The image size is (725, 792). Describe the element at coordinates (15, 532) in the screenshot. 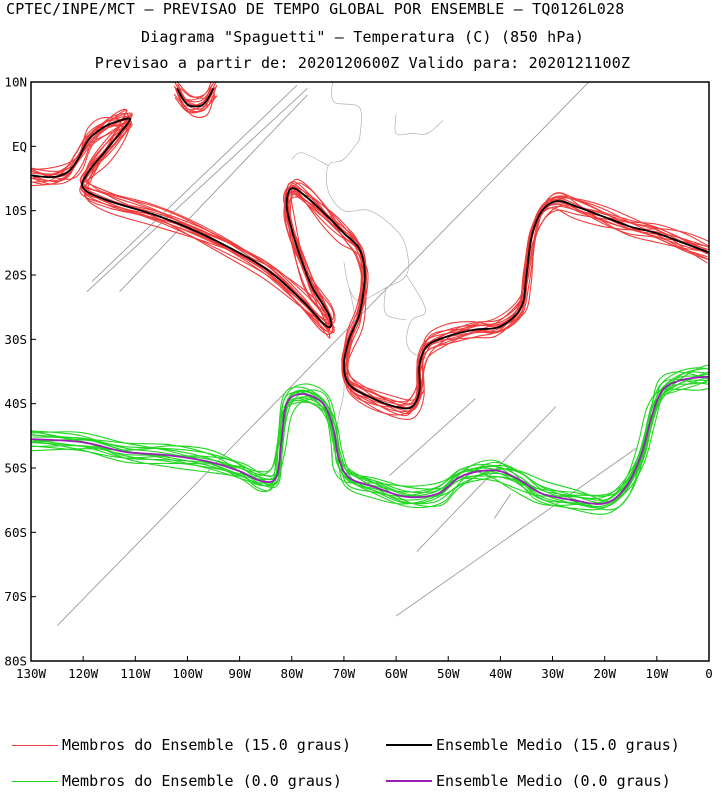

I see `y-tick-label: 60S` at that location.